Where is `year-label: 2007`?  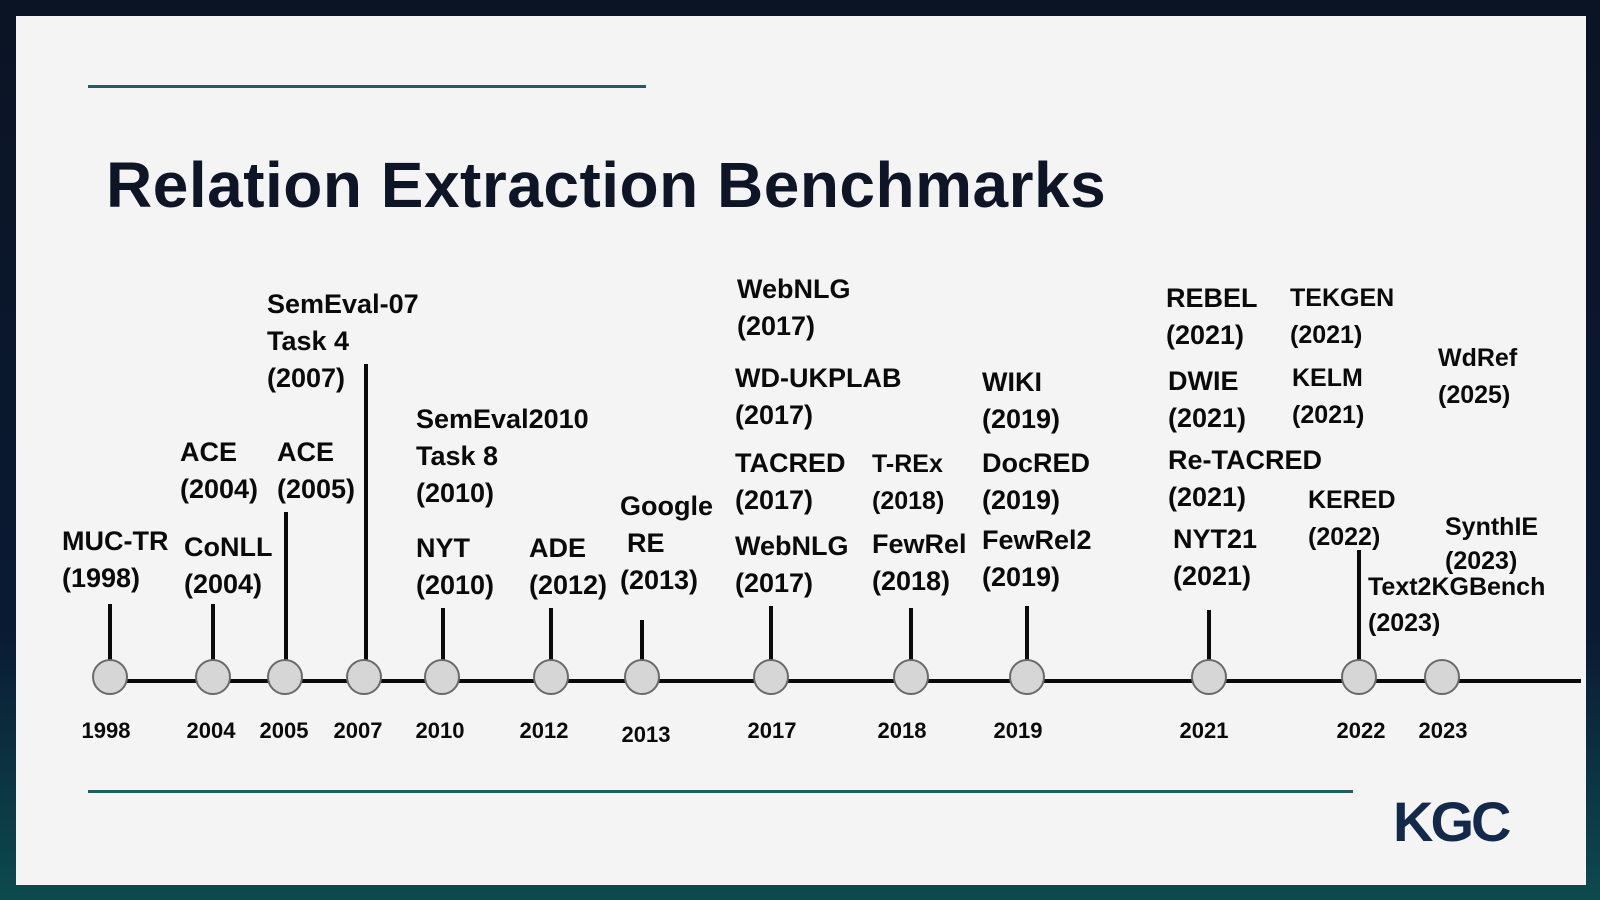
year-label: 2007 is located at coordinates (358, 730).